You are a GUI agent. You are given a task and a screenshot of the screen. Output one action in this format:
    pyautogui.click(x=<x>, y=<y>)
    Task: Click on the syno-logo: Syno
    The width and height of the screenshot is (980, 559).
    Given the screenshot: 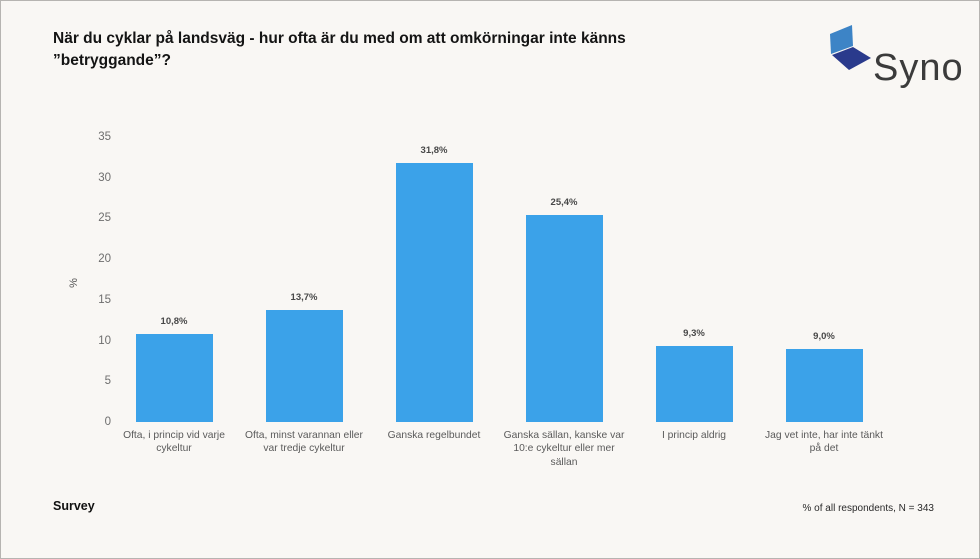 What is the action you would take?
    pyautogui.click(x=893, y=60)
    